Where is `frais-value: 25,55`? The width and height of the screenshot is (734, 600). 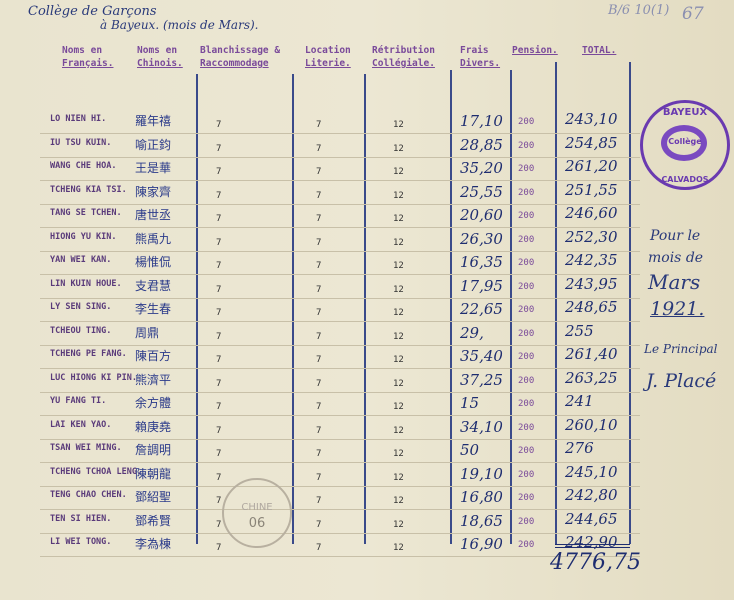
frais-value: 25,55 is located at coordinates (481, 191).